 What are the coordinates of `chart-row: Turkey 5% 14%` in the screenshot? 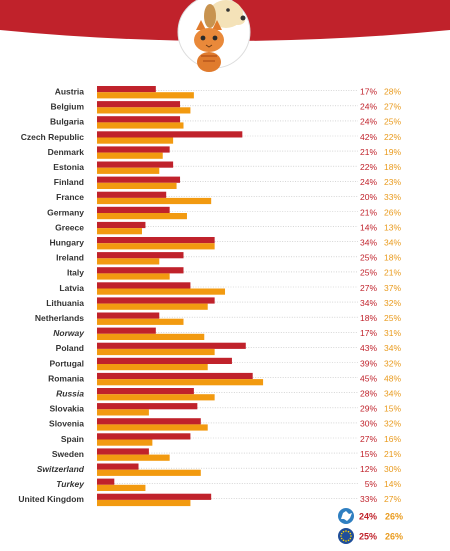 It's located at (228, 484).